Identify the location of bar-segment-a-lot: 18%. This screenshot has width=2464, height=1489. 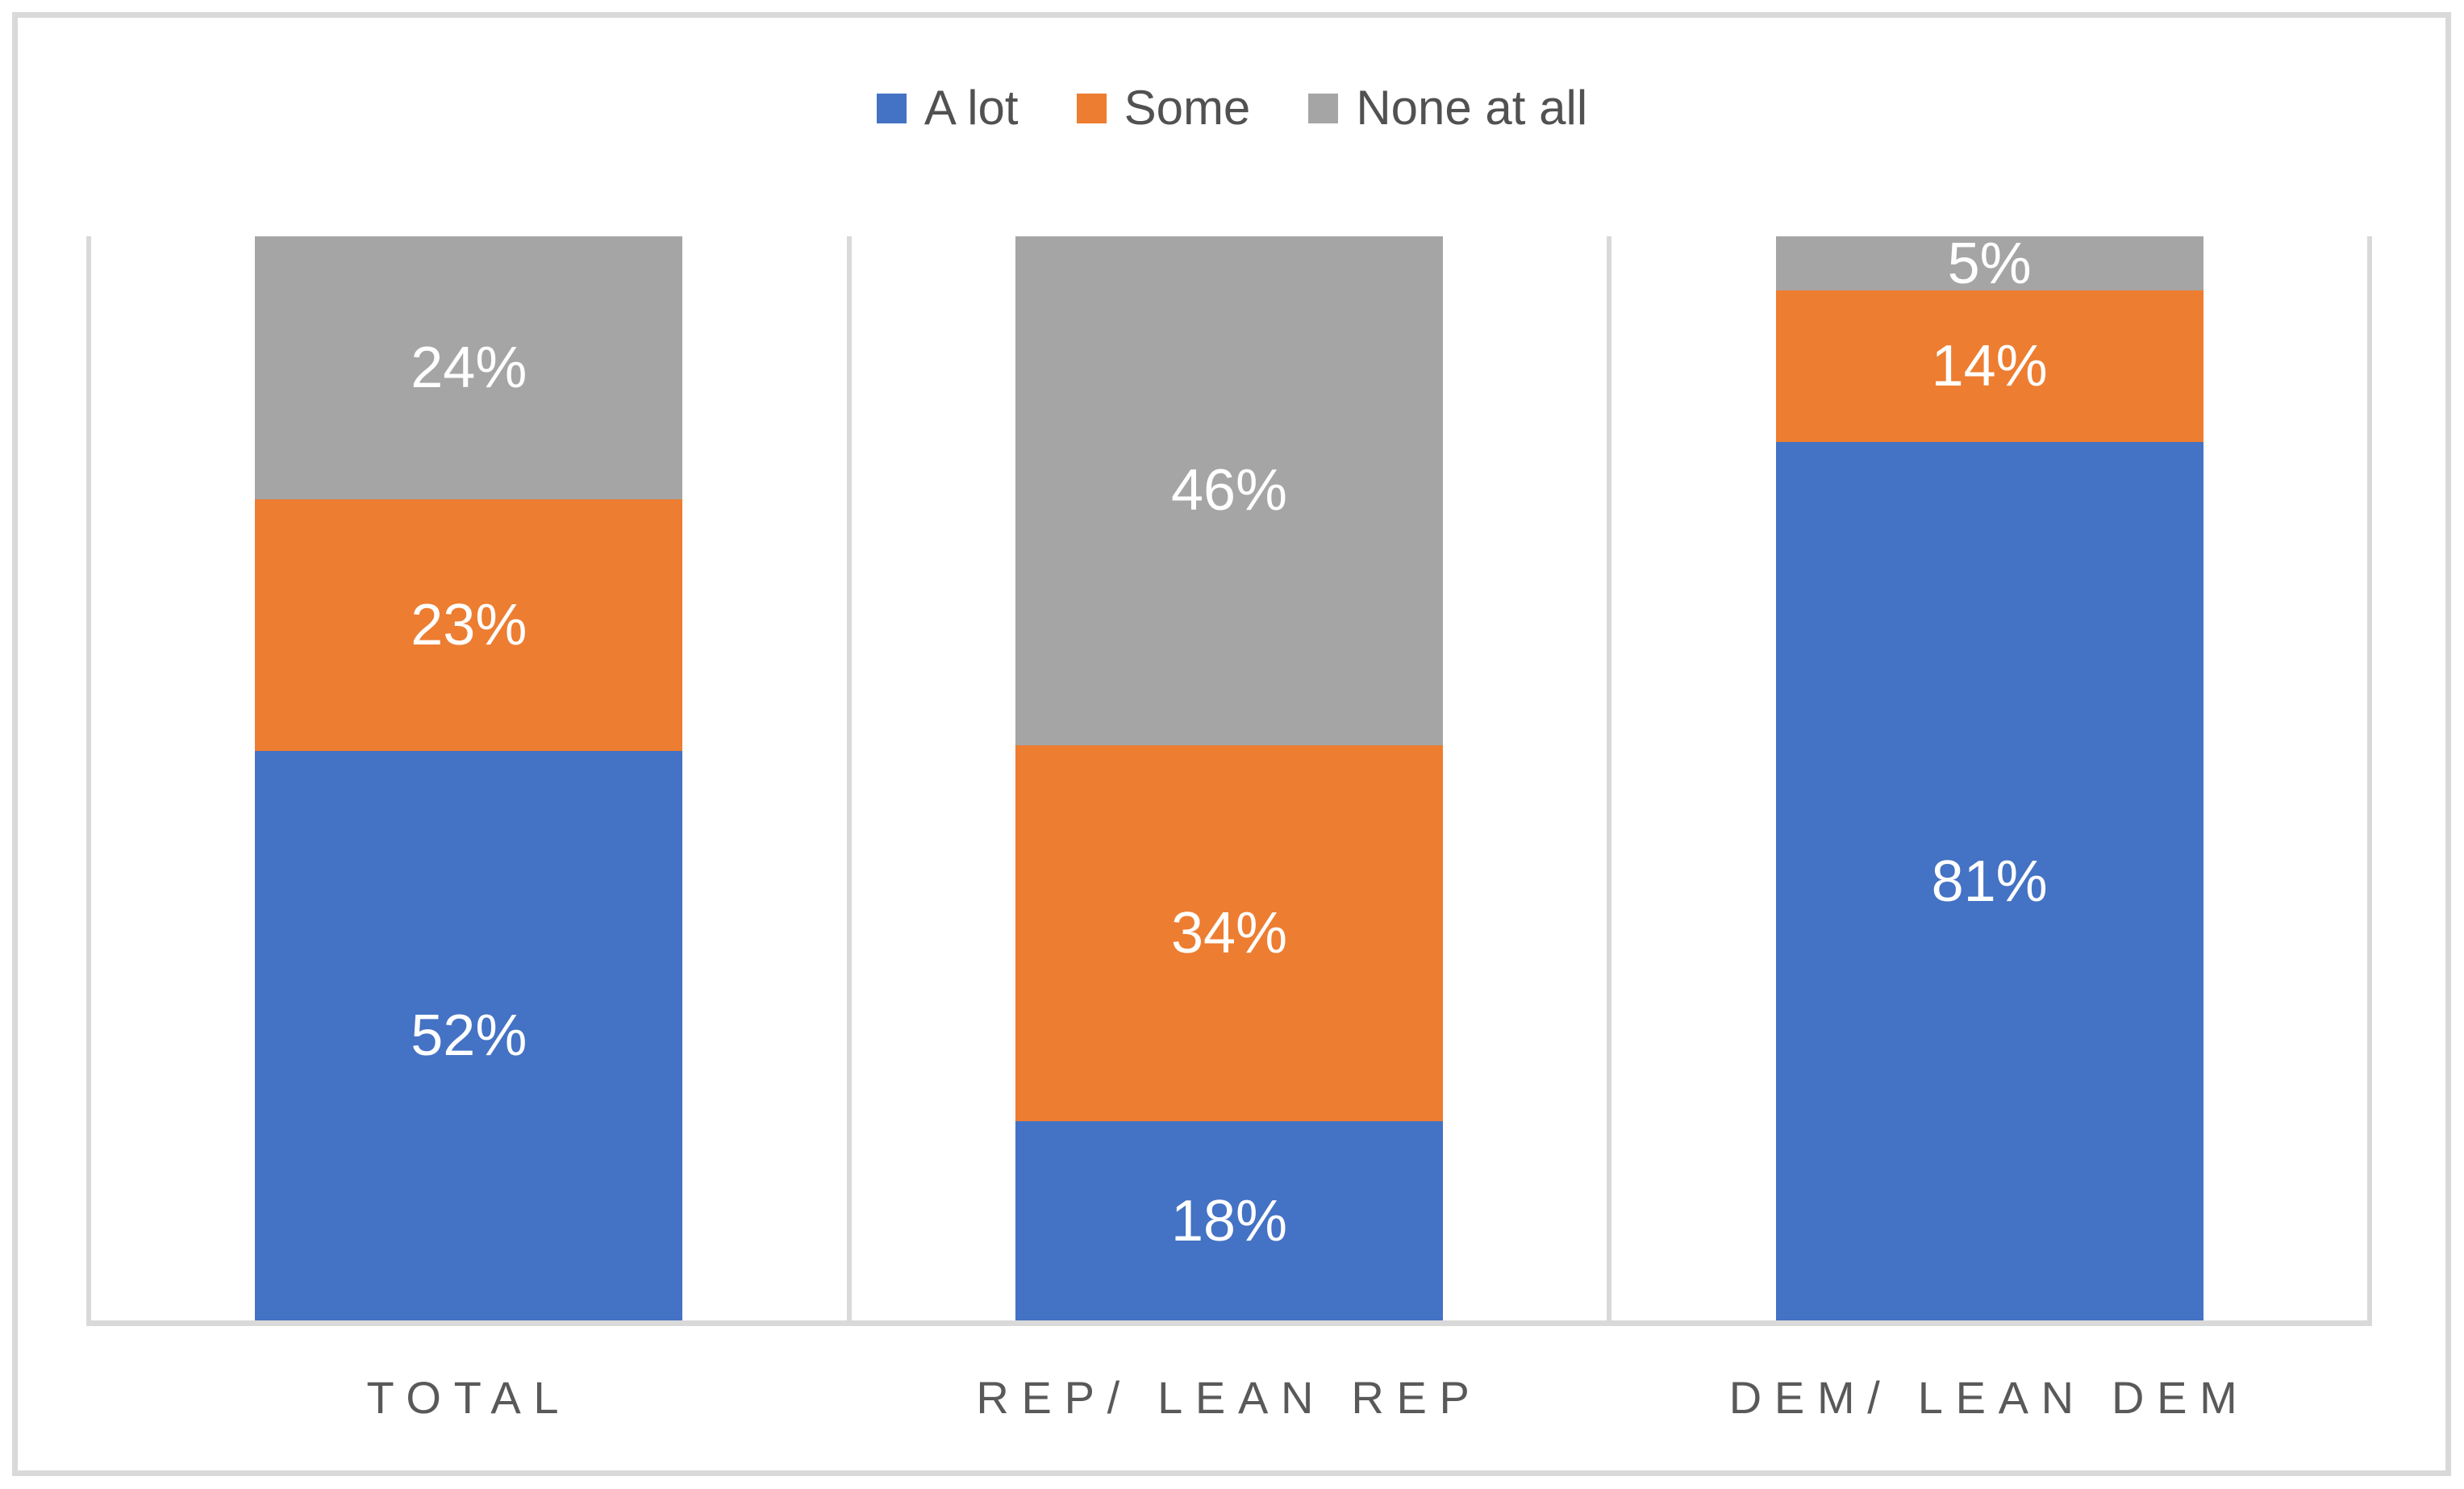
(1229, 1220).